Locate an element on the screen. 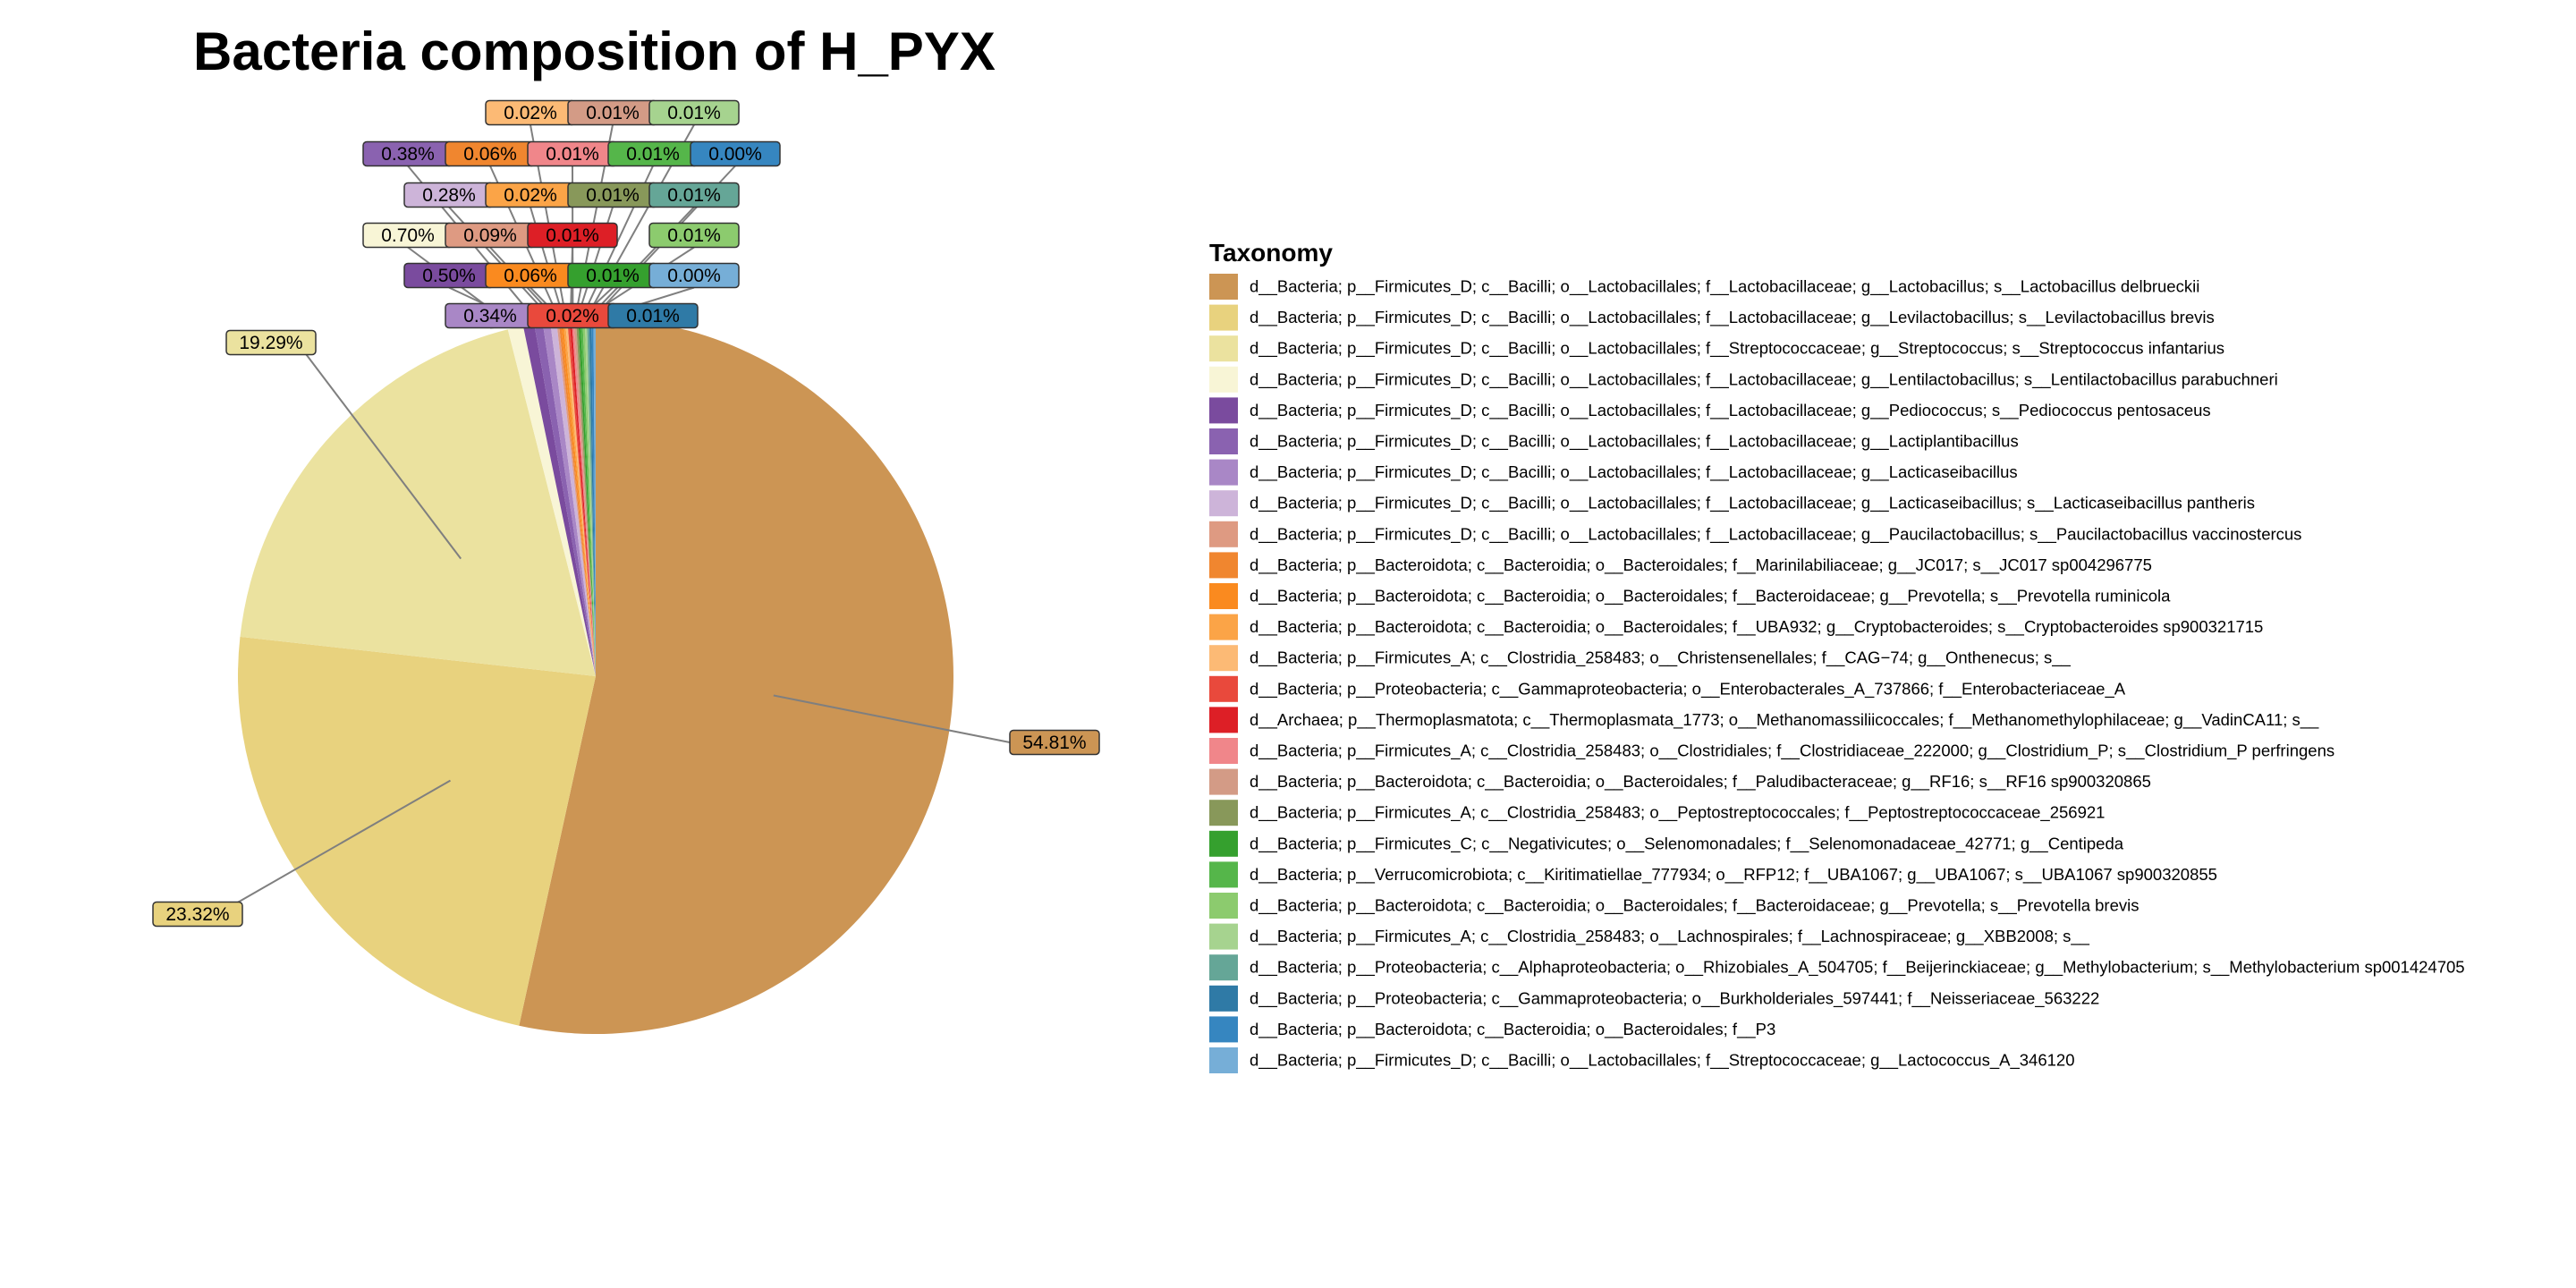 The width and height of the screenshot is (2576, 1288). slice-label: 0.09% is located at coordinates (490, 235).